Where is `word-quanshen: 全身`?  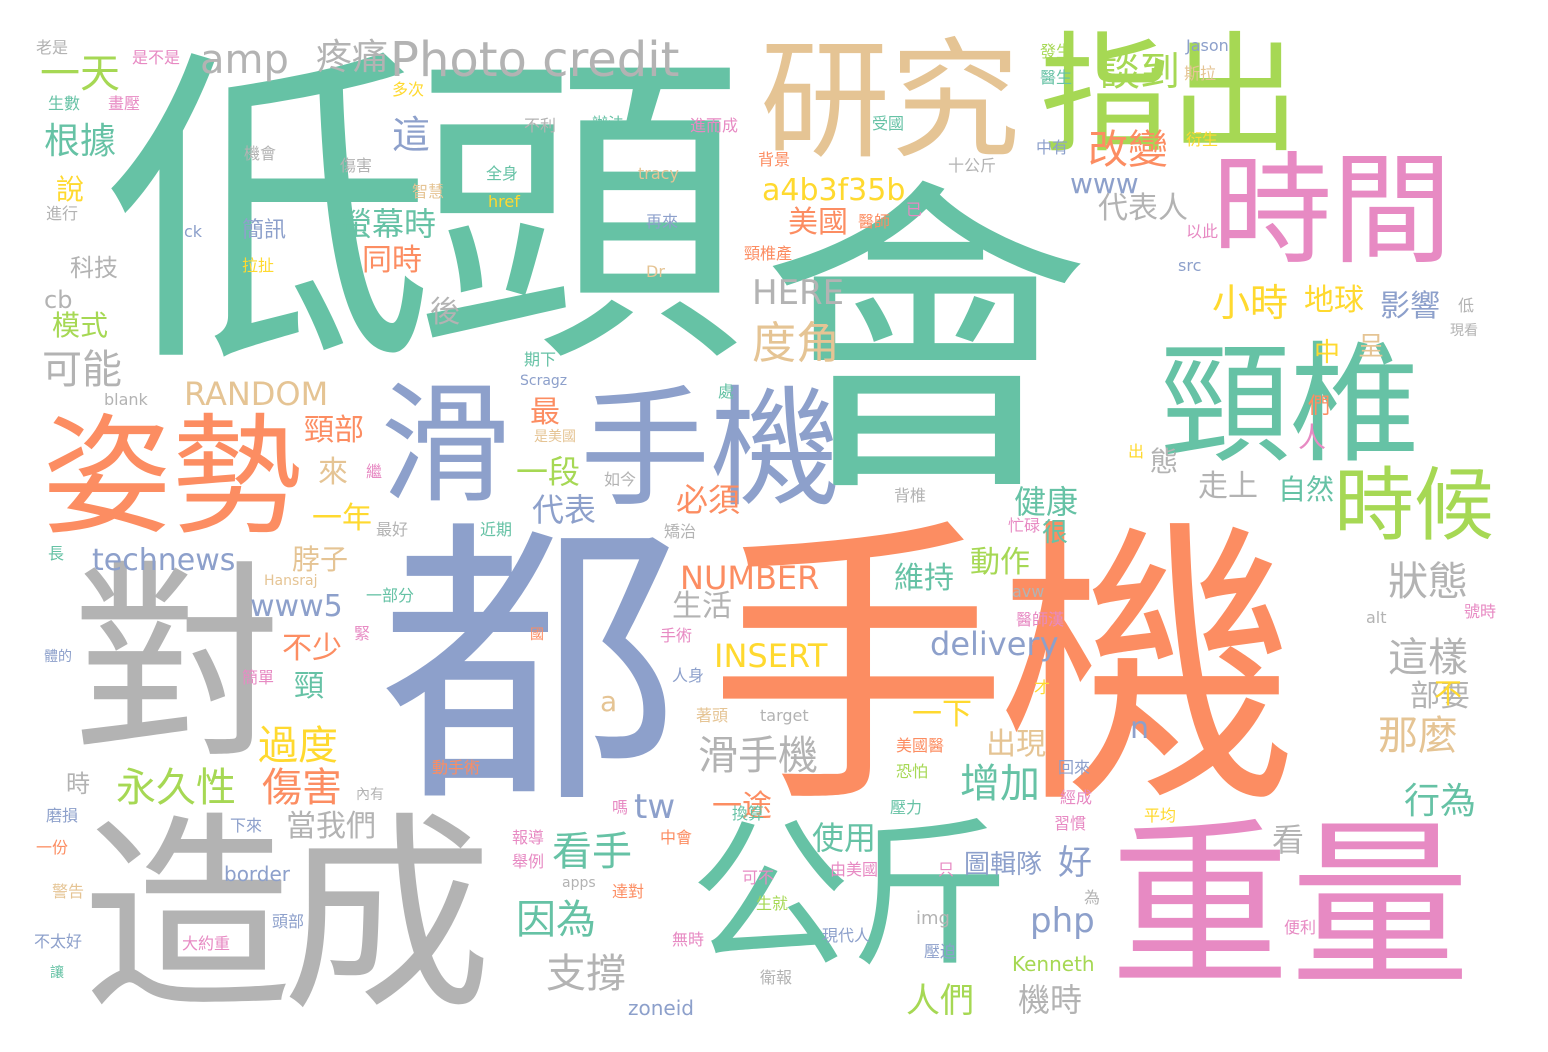
word-quanshen: 全身 is located at coordinates (502, 173).